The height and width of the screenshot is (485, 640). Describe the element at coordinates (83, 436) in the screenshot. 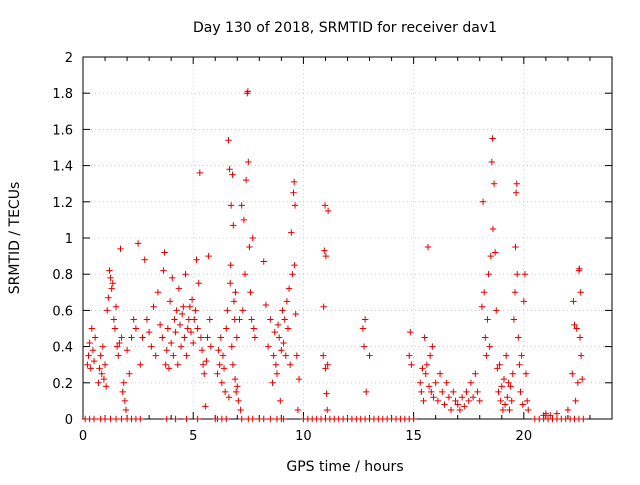

I see `x-tick-label: 0` at that location.